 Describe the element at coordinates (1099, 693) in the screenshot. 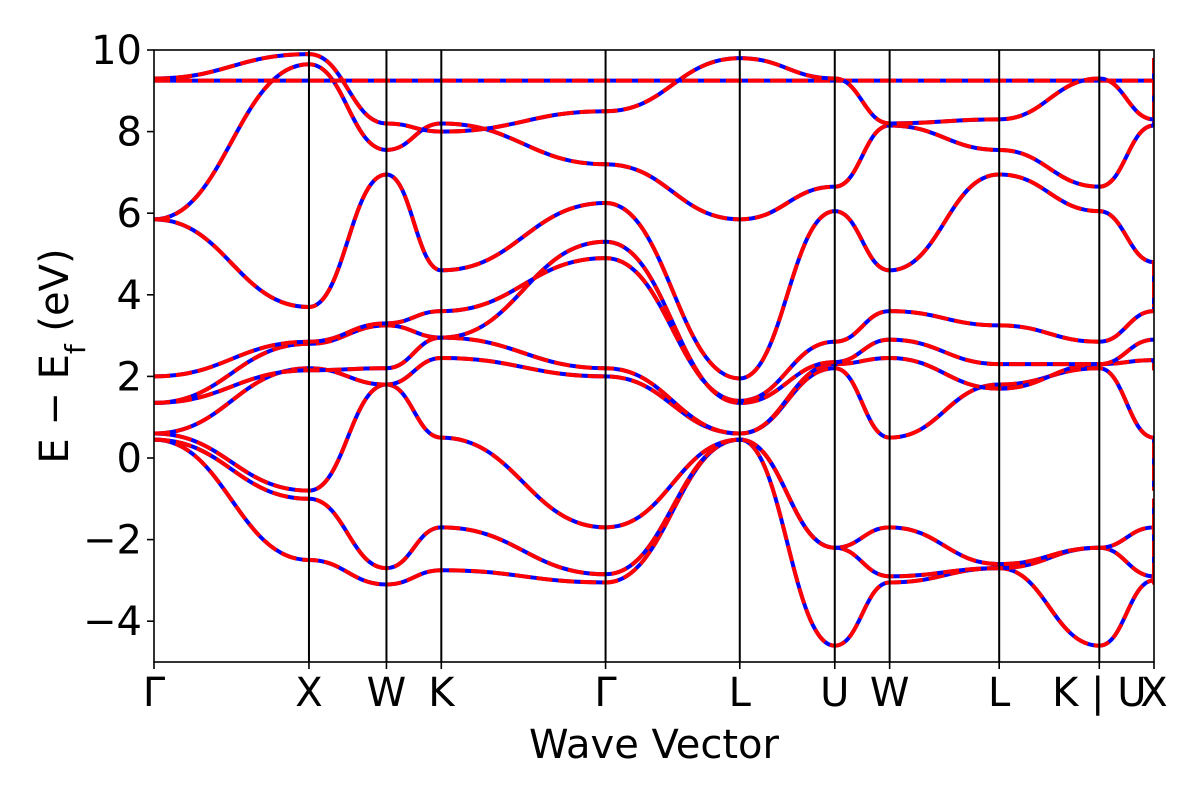

I see `x-tick-label: K | U` at that location.